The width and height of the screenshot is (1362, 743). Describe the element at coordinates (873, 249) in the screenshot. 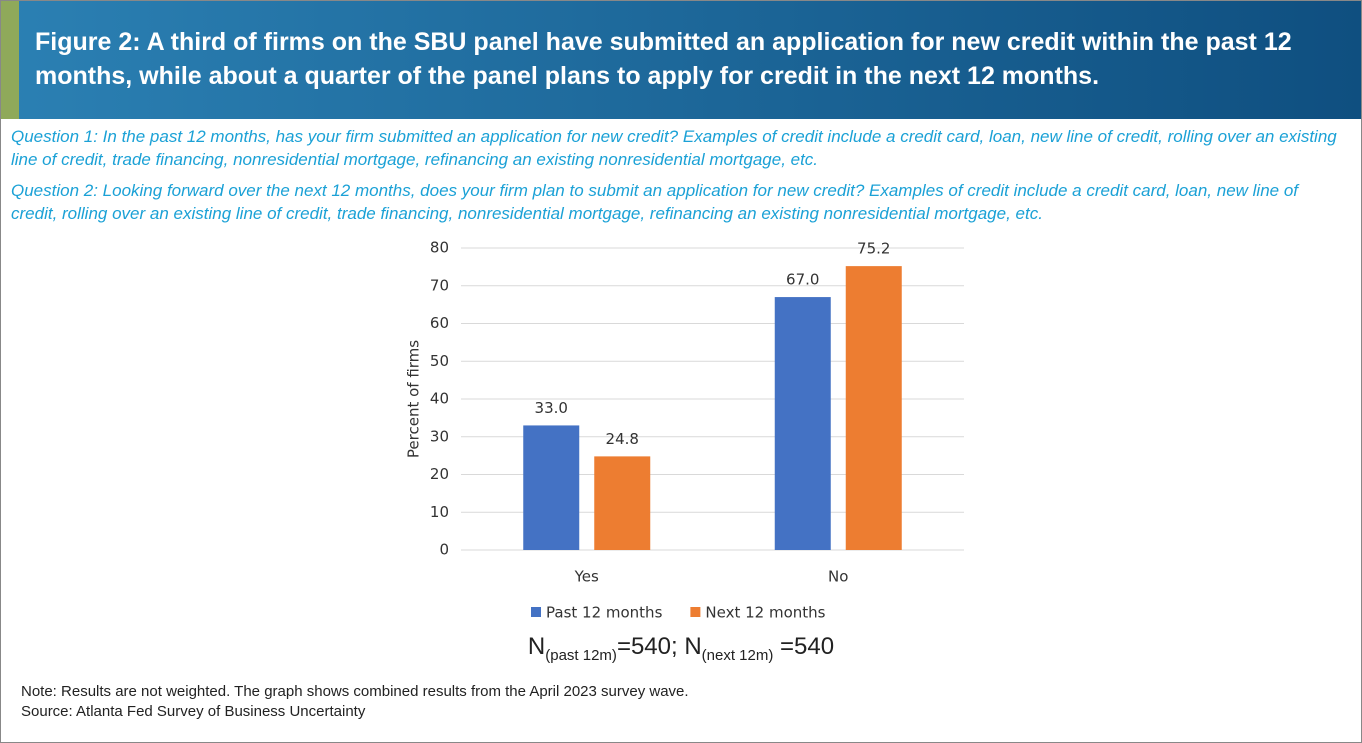

I see `value-label: 75.2` at that location.